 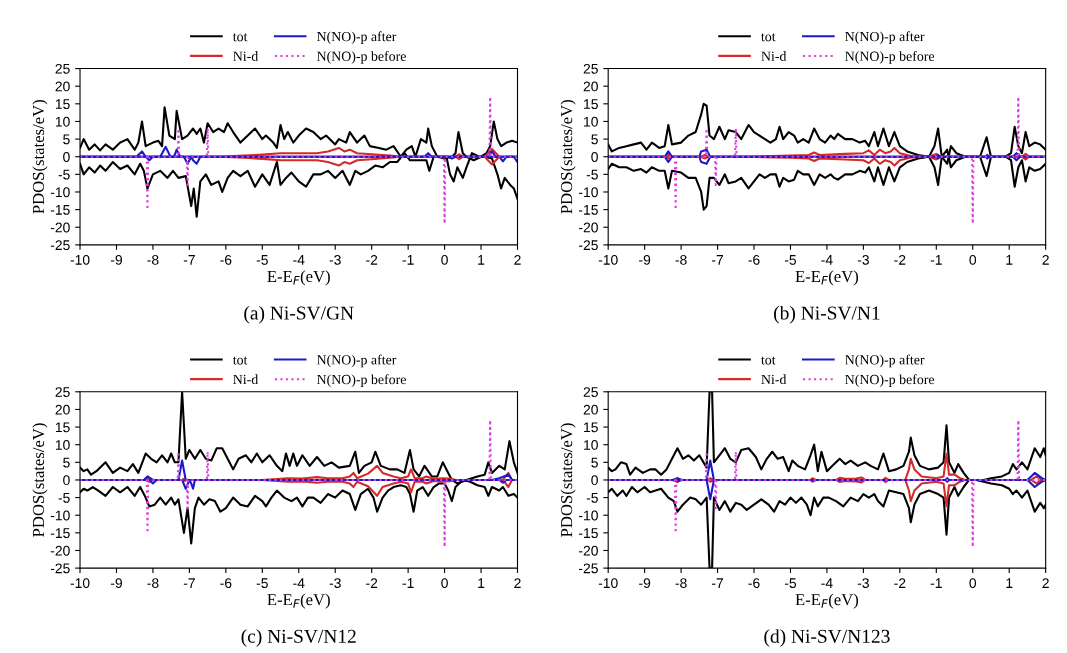 I want to click on text: (b) Ni-SV/N1, so click(x=827, y=314).